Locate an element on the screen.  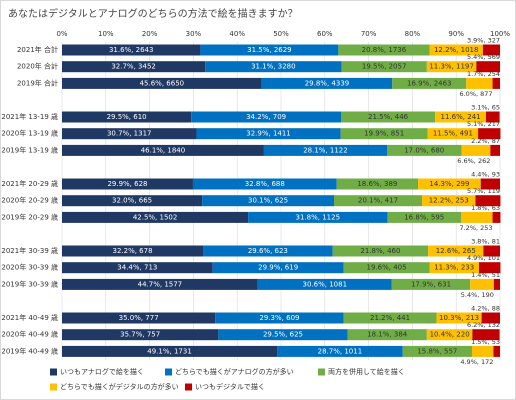
legend-label: 両方を併用して絵を描く is located at coordinates (366, 371).